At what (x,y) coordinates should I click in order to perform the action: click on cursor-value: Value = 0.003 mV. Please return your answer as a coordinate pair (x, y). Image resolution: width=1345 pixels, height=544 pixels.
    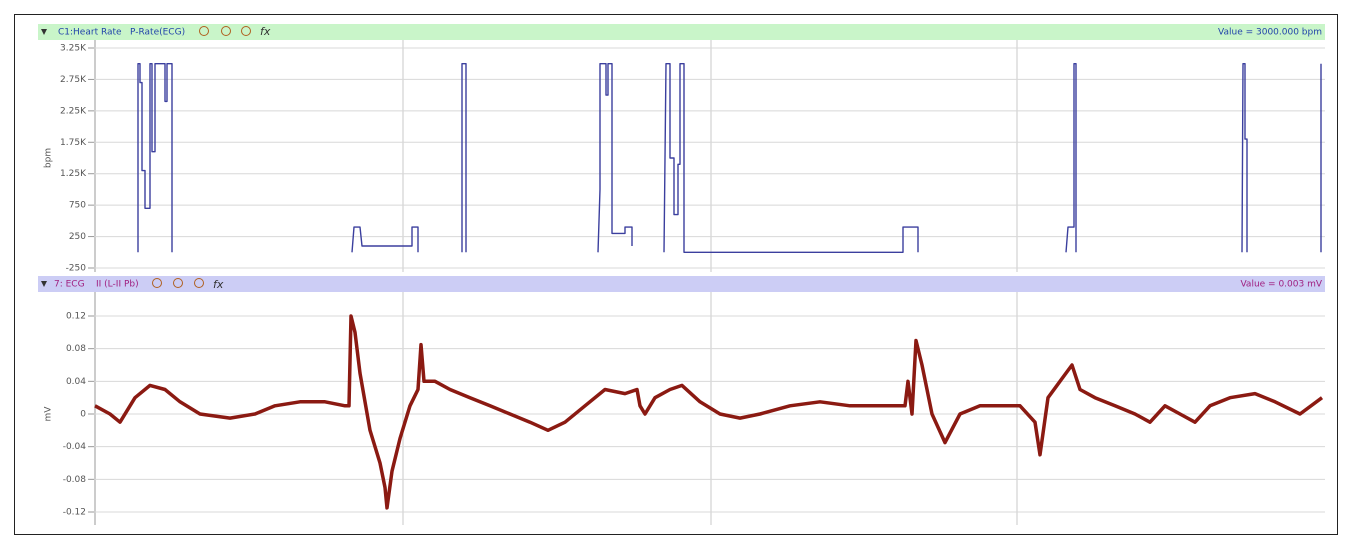
    Looking at the image, I should click on (1281, 285).